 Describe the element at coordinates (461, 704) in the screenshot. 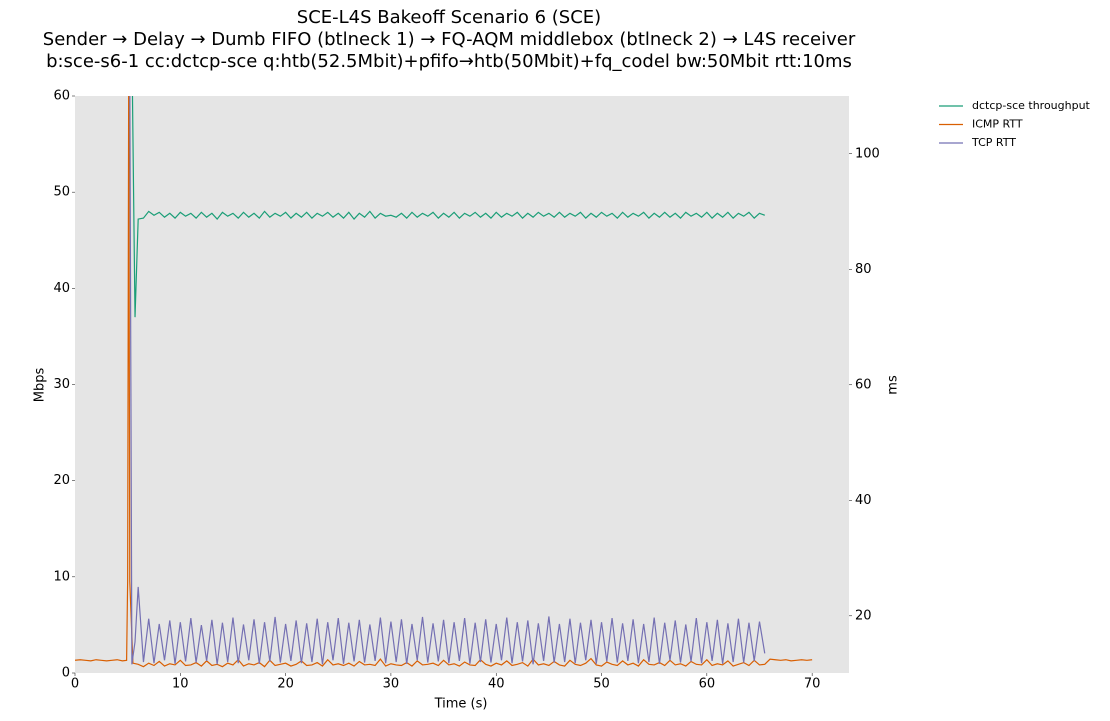

I see `x-axis-label: Time (s)` at that location.